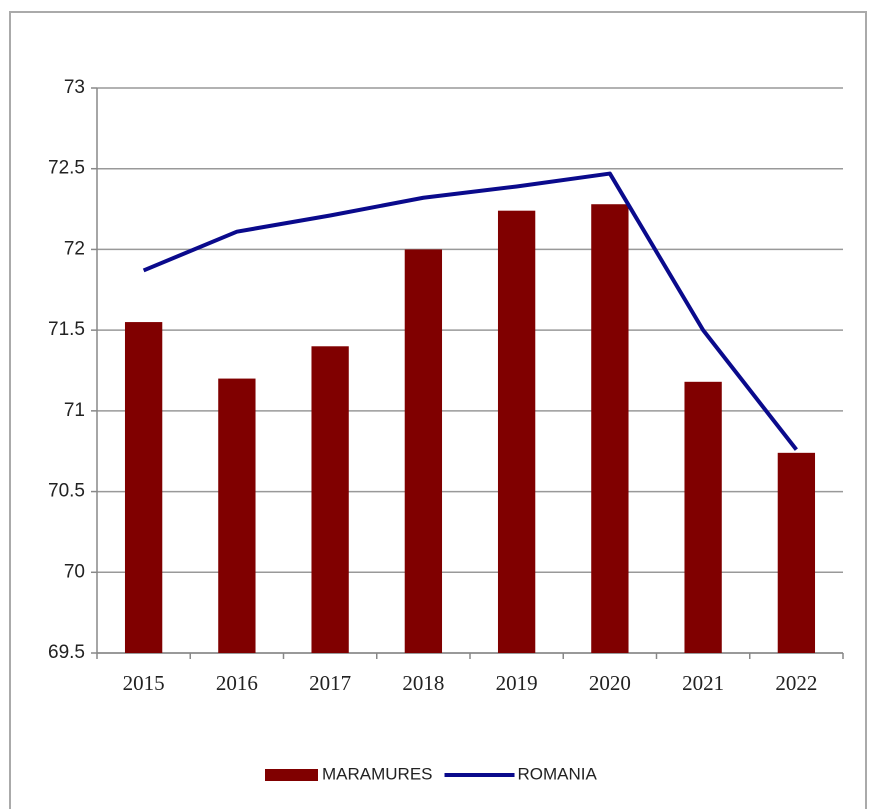 This screenshot has width=873, height=809. What do you see at coordinates (291, 775) in the screenshot?
I see `legend-swatch` at bounding box center [291, 775].